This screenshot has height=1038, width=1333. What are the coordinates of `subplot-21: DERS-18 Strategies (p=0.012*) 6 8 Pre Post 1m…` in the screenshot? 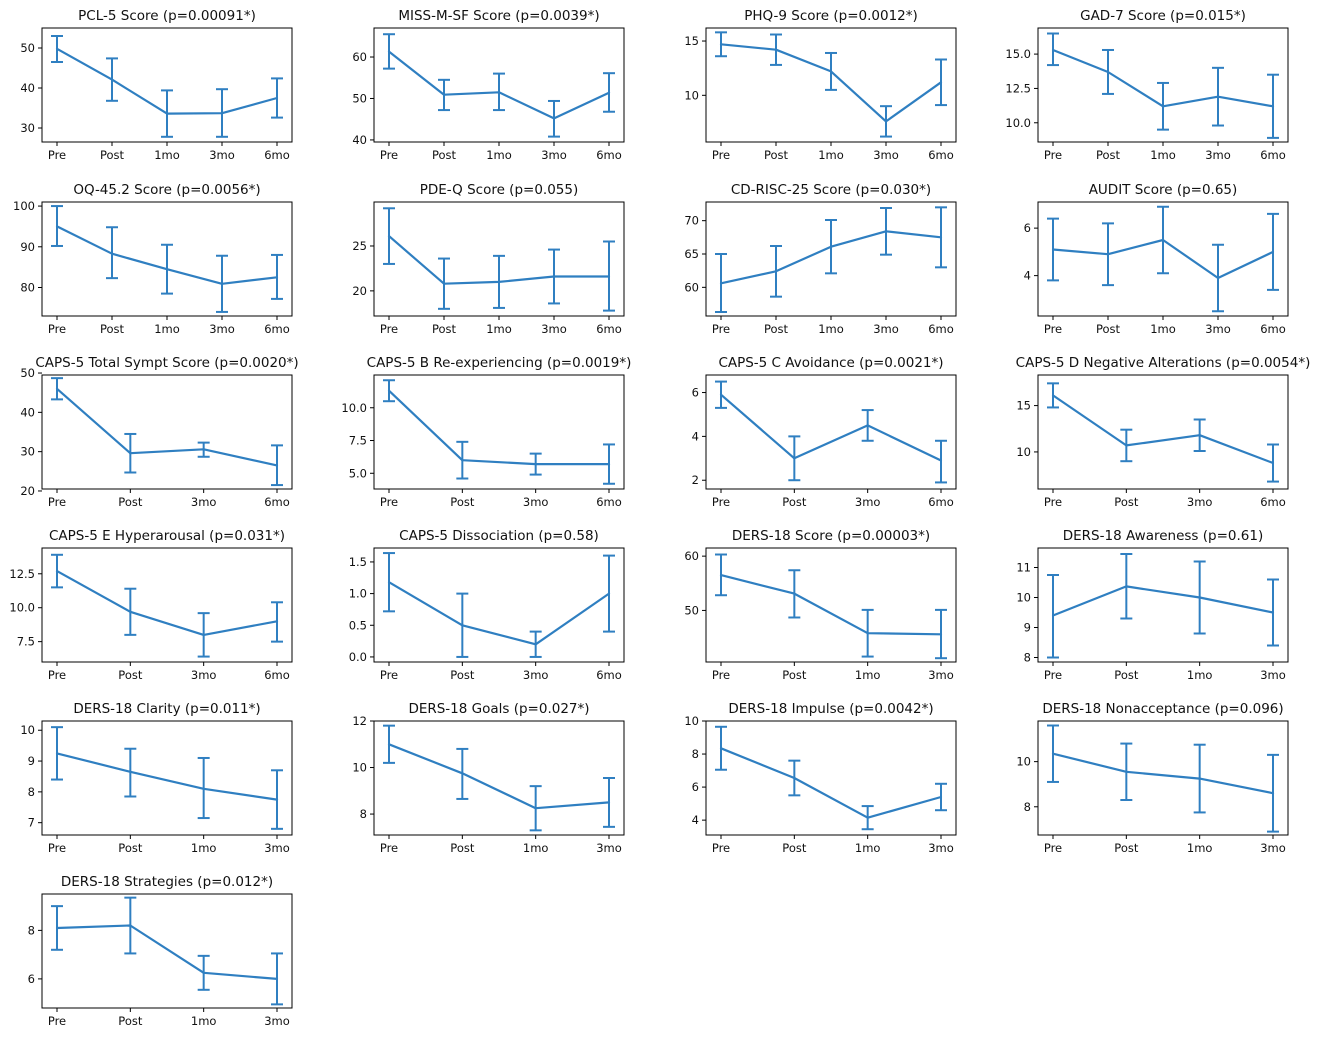 It's located at (160, 951).